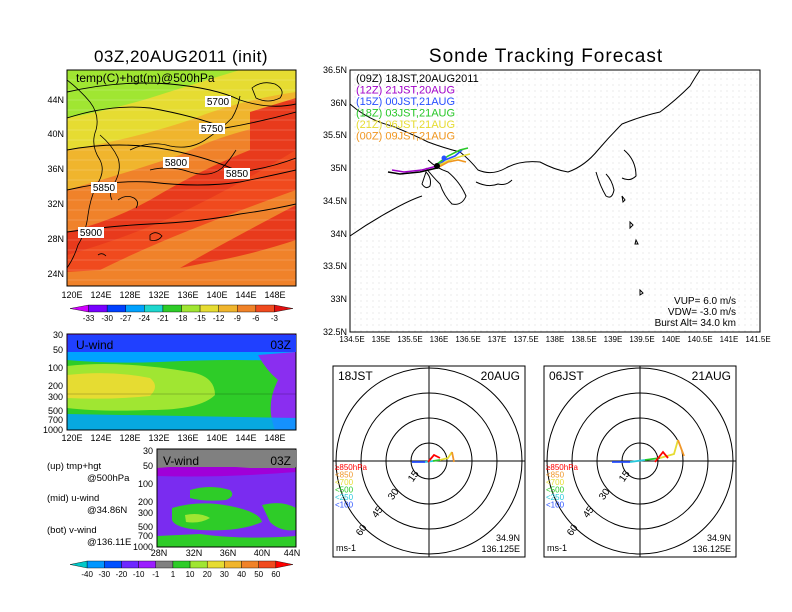 Image resolution: width=792 pixels, height=612 pixels. What do you see at coordinates (53, 430) in the screenshot?
I see `uwind-p-1000: 1000` at bounding box center [53, 430].